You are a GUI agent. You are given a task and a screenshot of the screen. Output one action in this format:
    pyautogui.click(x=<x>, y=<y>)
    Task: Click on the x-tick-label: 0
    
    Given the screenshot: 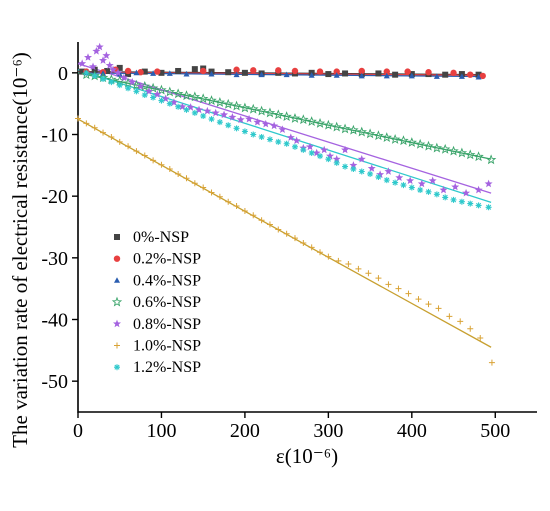 What is the action you would take?
    pyautogui.click(x=78, y=431)
    